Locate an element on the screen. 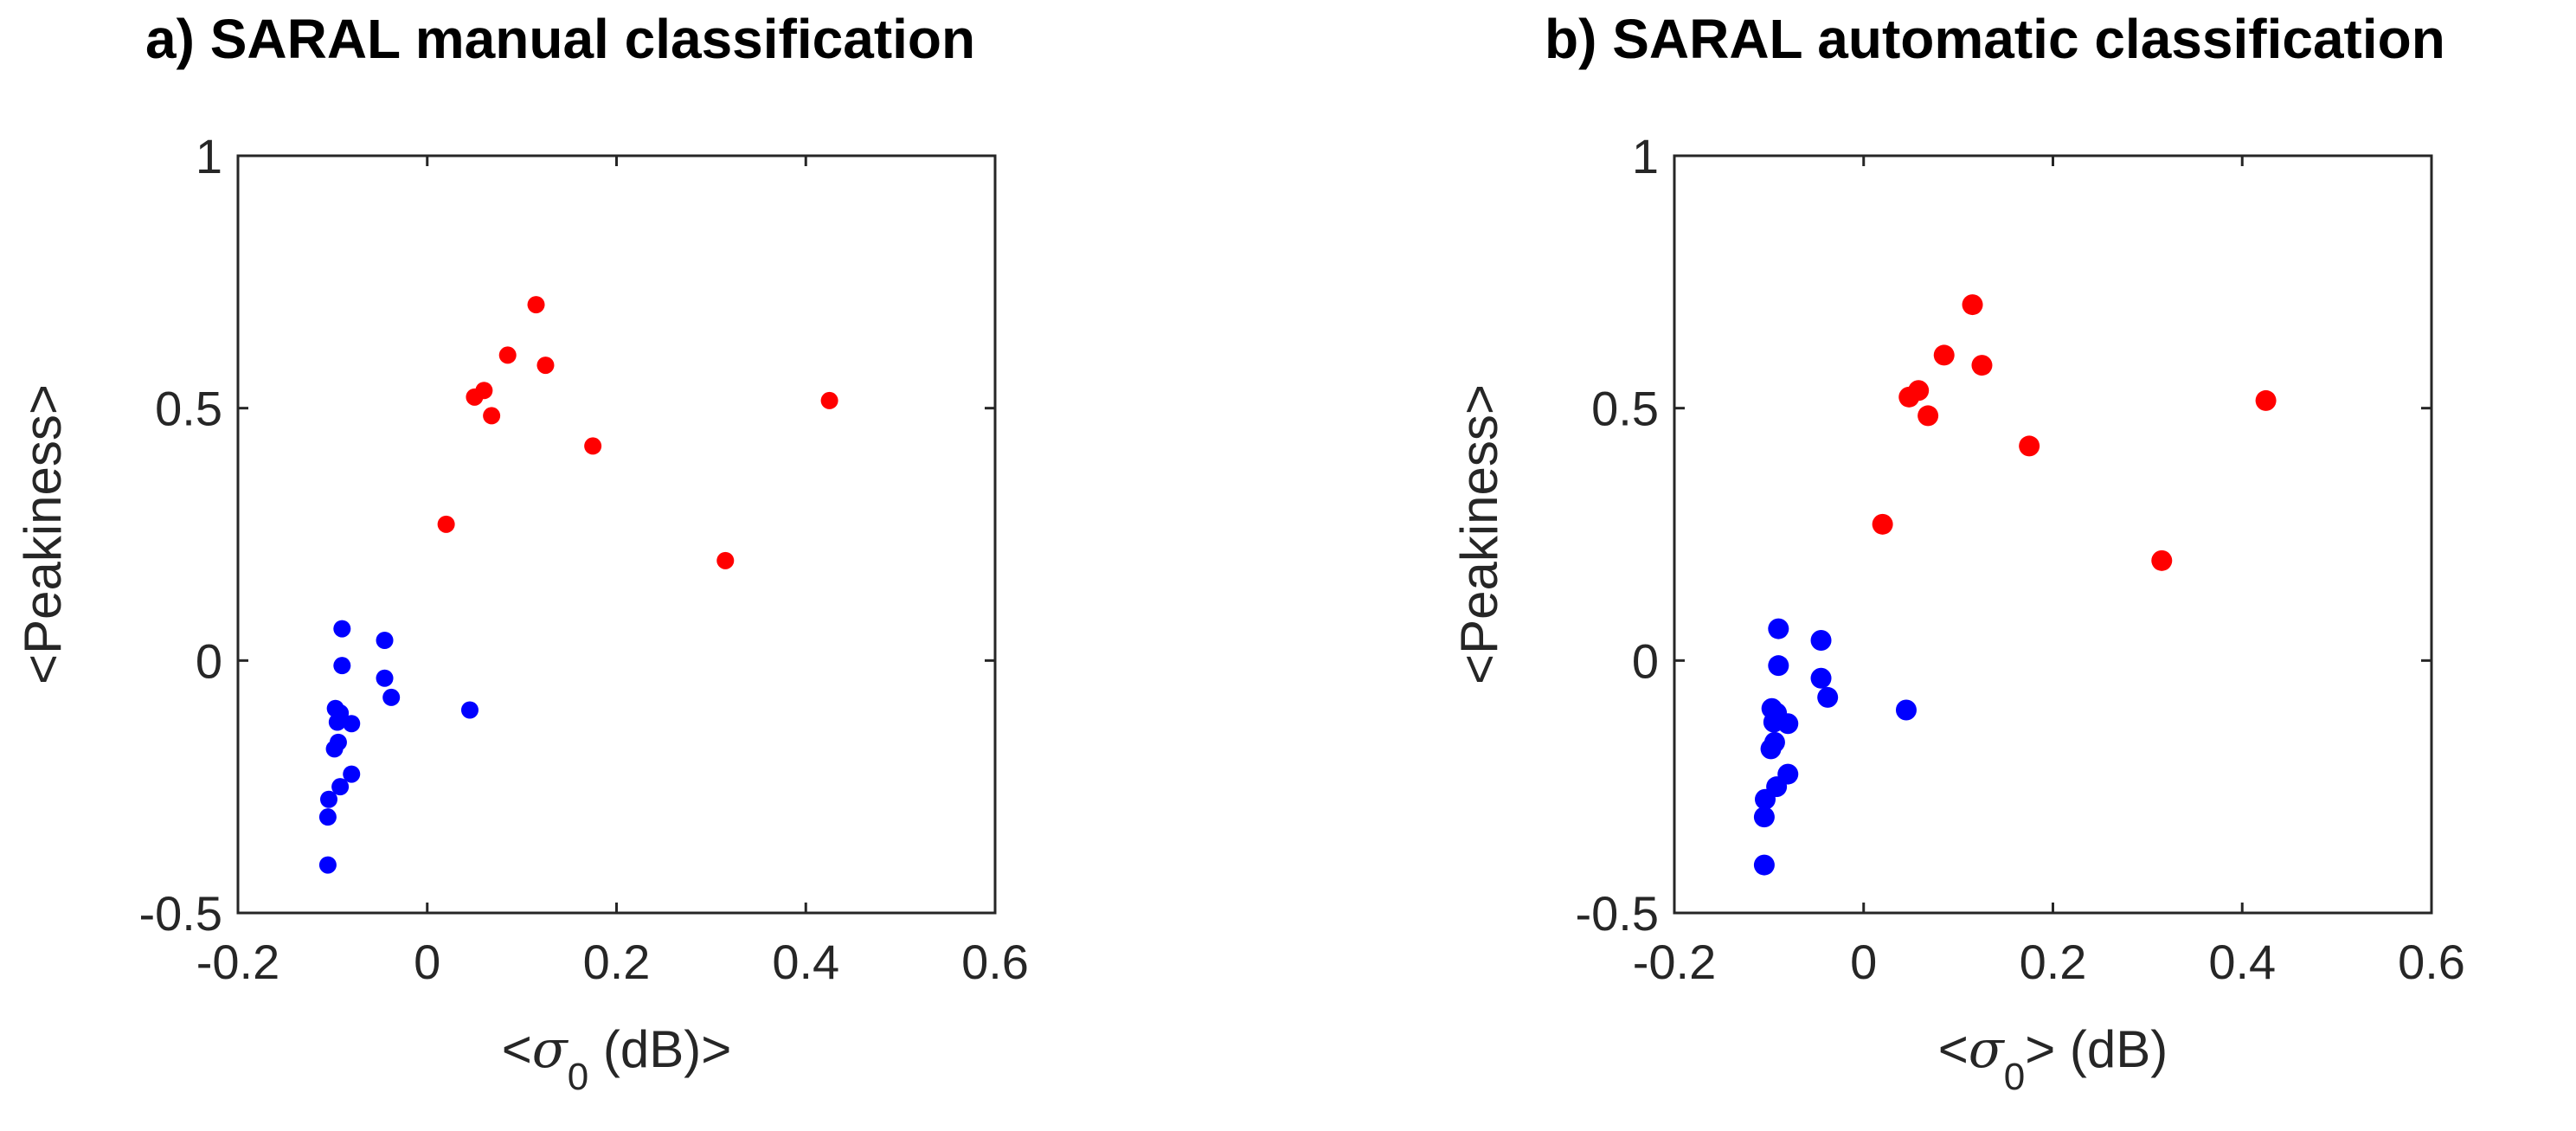  panel-a-xlabel: <σ0 (dB)> is located at coordinates (617, 1058).